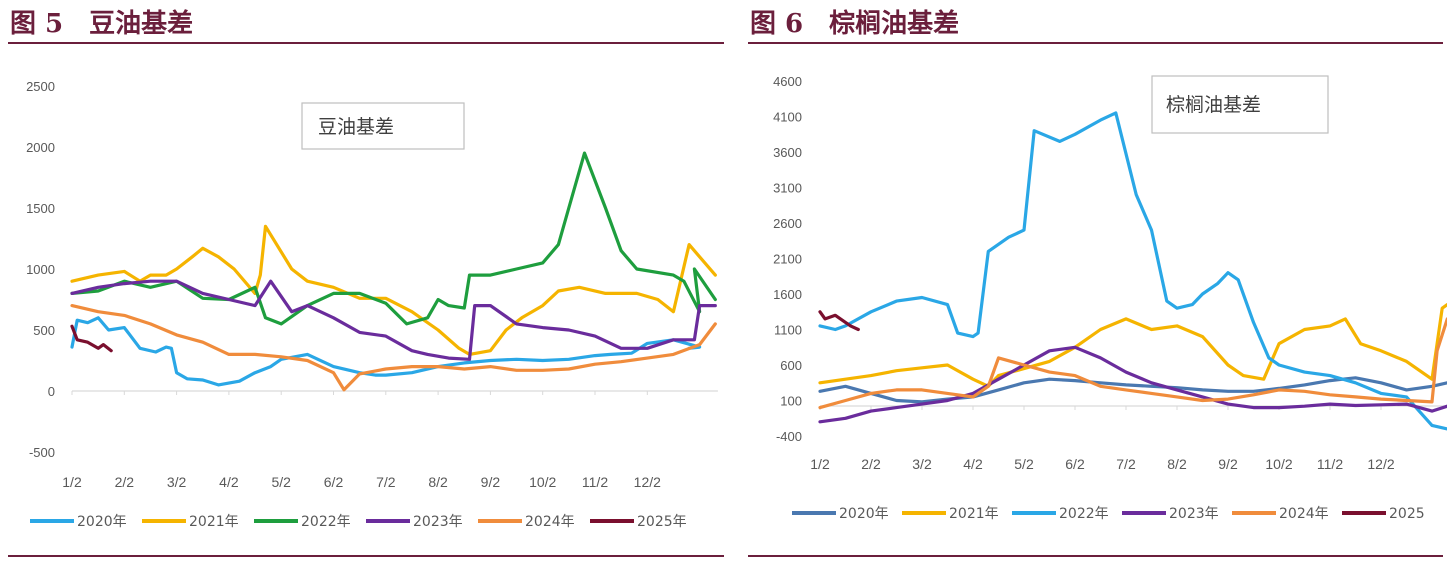 The height and width of the screenshot is (566, 1447). What do you see at coordinates (787, 188) in the screenshot?
I see `y-tick-label: 3100` at bounding box center [787, 188].